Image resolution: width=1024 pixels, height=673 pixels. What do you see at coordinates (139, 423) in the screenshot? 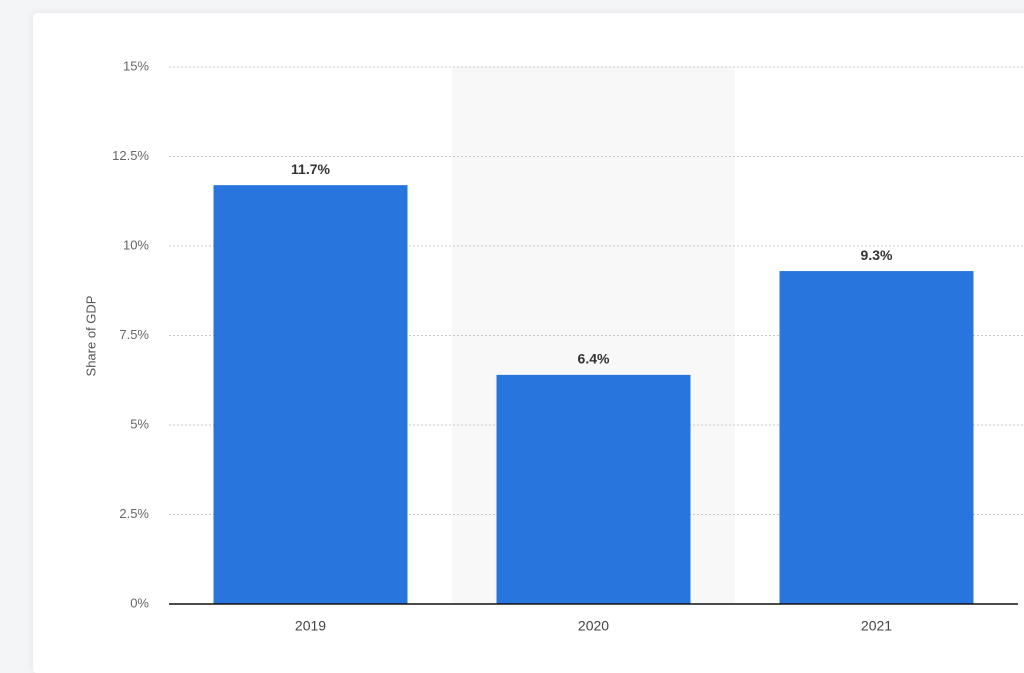
I see `y-tick-label: 5%` at bounding box center [139, 423].